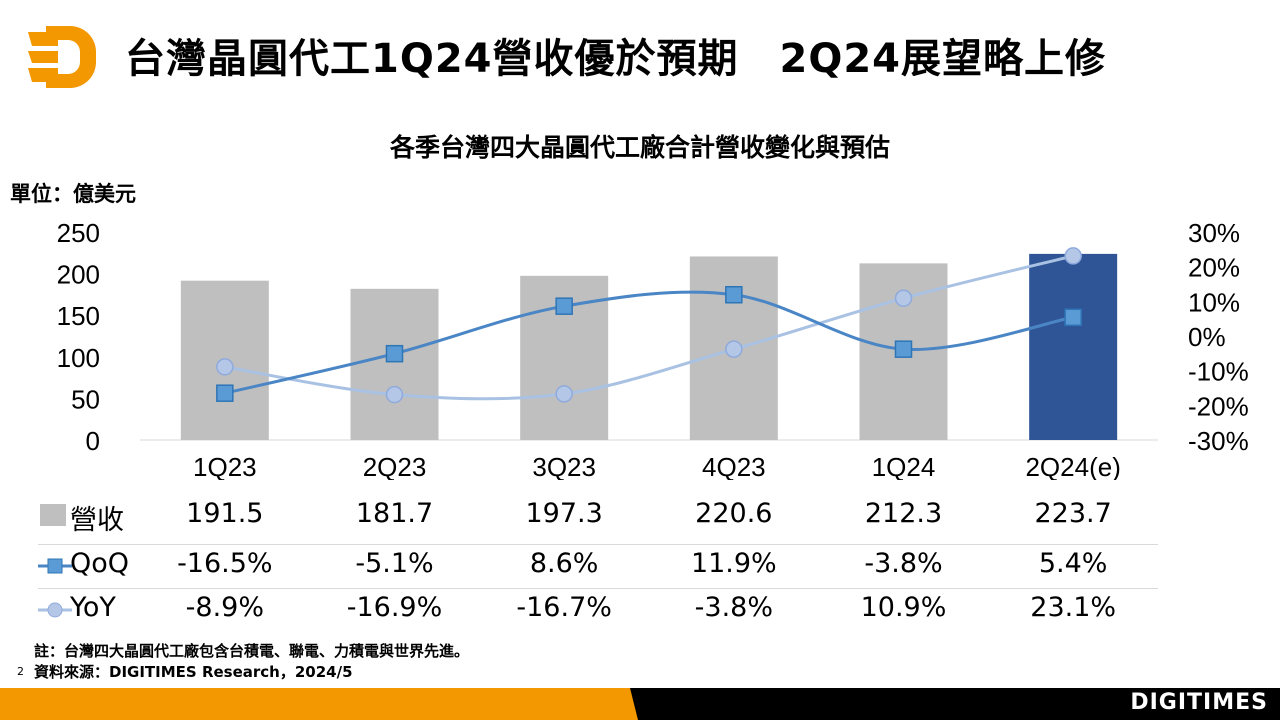  Describe the element at coordinates (78, 358) in the screenshot. I see `y-tick-label: 100` at that location.